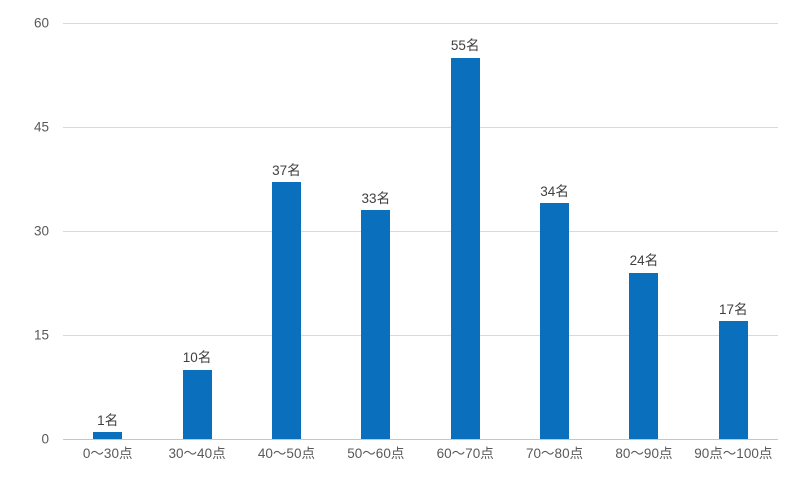  I want to click on x-tick-label: 70〜80点, so click(555, 453).